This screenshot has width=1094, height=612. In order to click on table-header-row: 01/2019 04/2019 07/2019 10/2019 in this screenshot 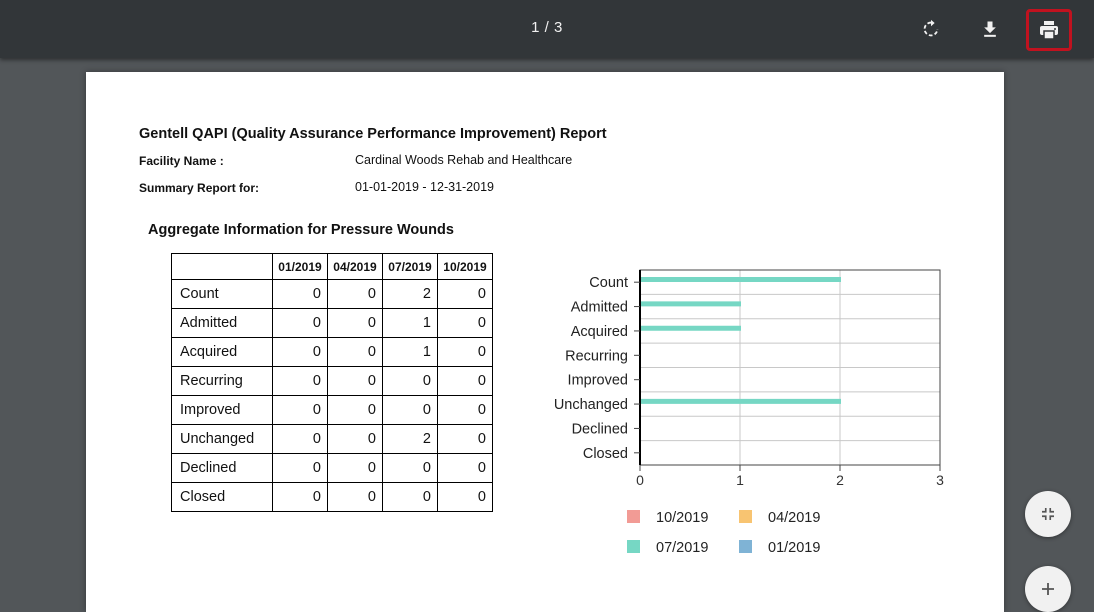, I will do `click(332, 266)`.